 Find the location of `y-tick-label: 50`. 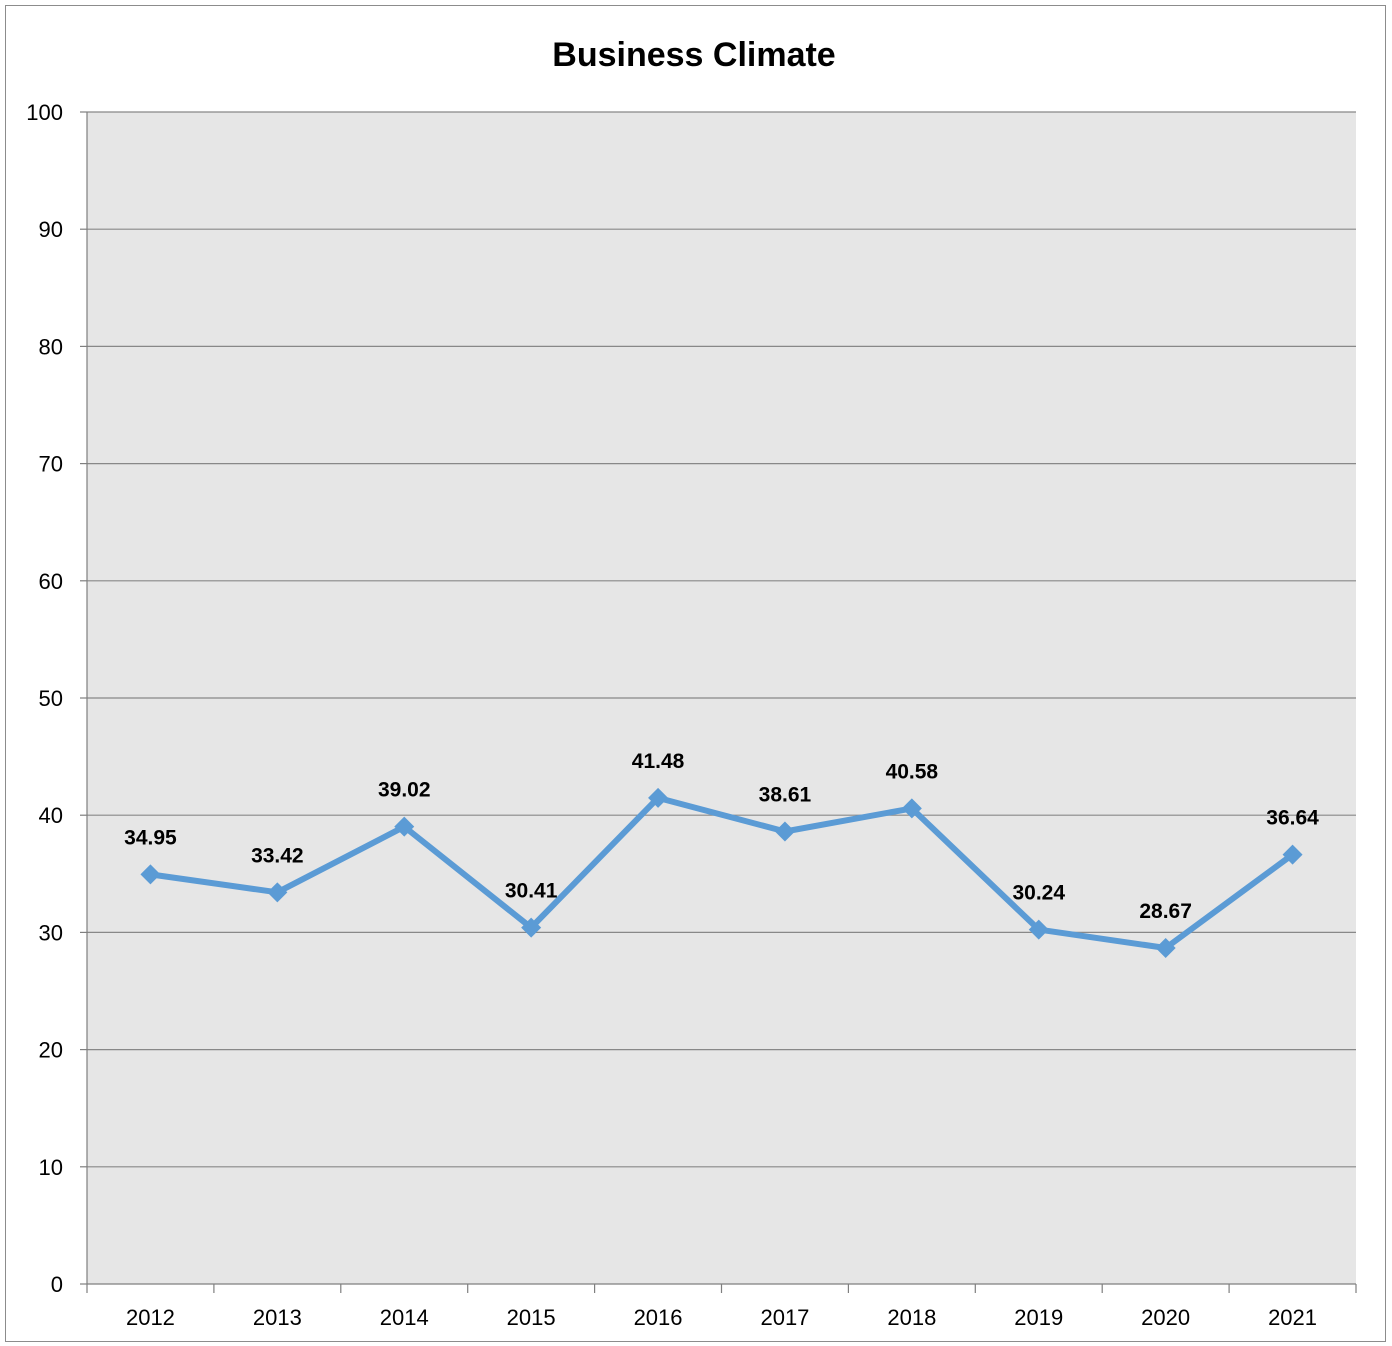

y-tick-label: 50 is located at coordinates (51, 698).